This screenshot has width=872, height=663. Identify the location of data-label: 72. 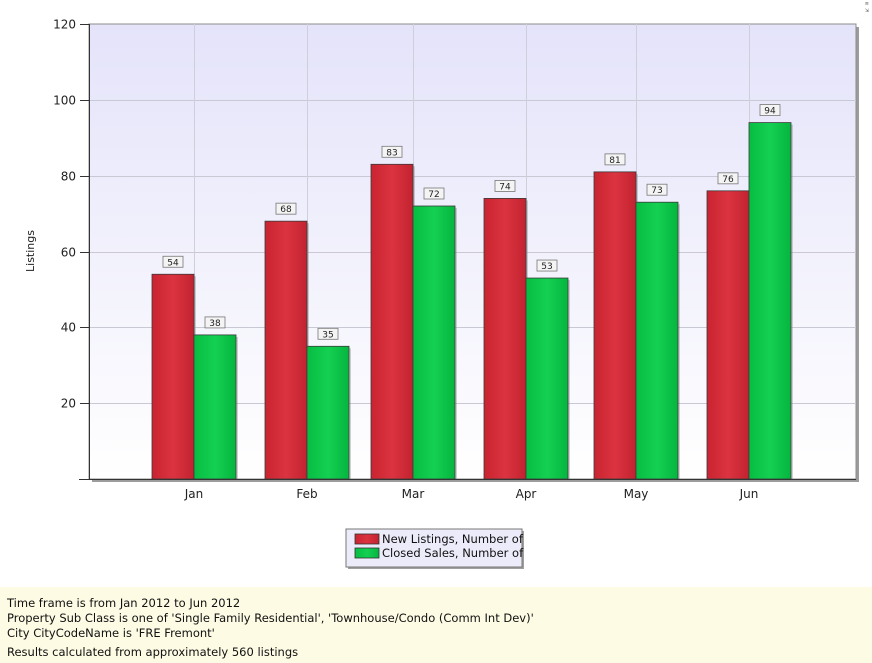
(433, 195).